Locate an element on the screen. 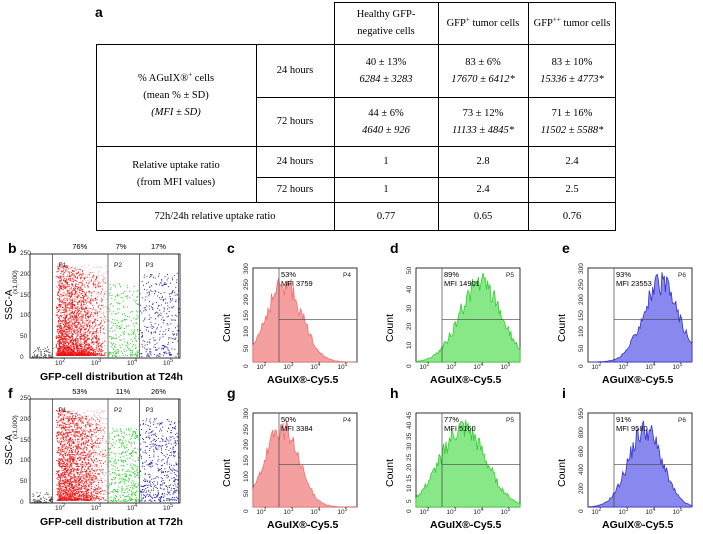  ratio-24h-gfp-plusplus: 2.4 is located at coordinates (572, 161).